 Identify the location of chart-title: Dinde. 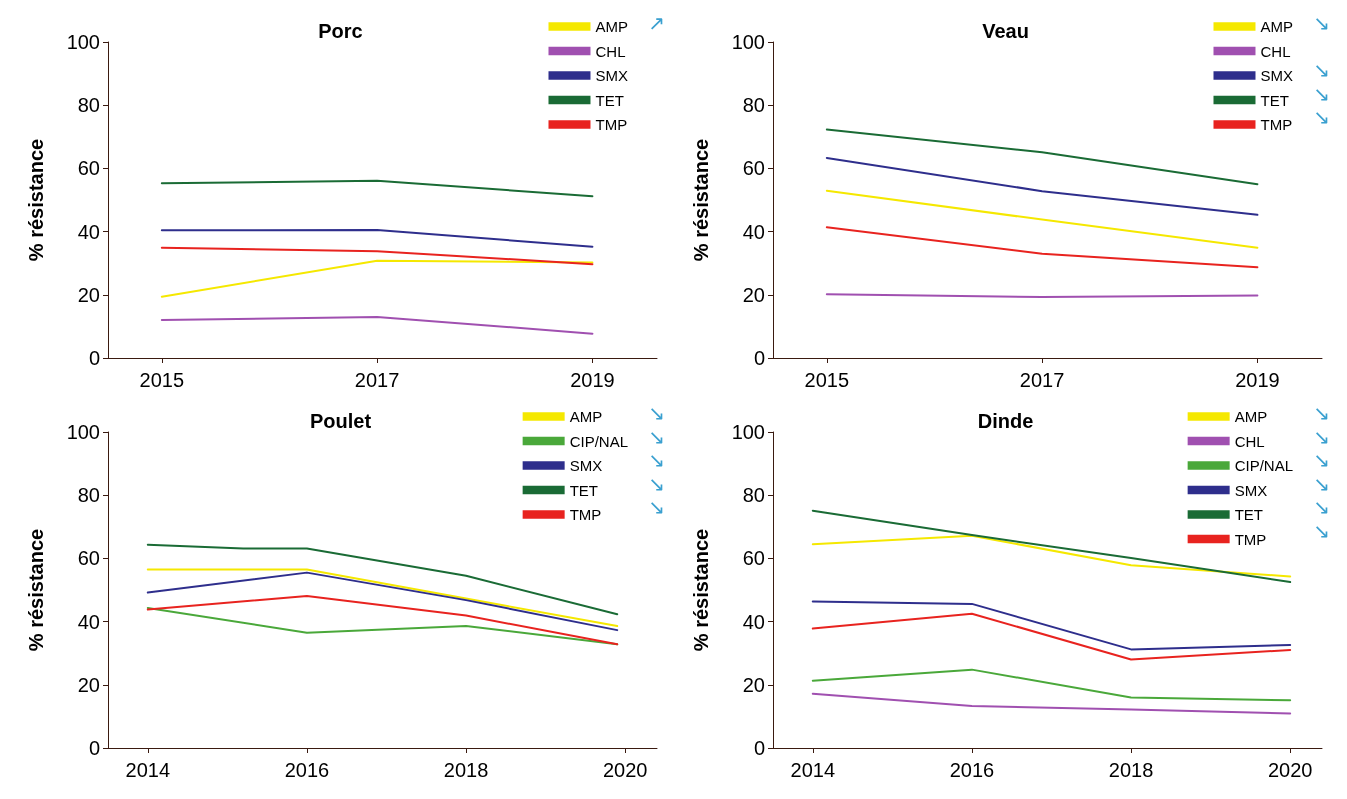
(1005, 421).